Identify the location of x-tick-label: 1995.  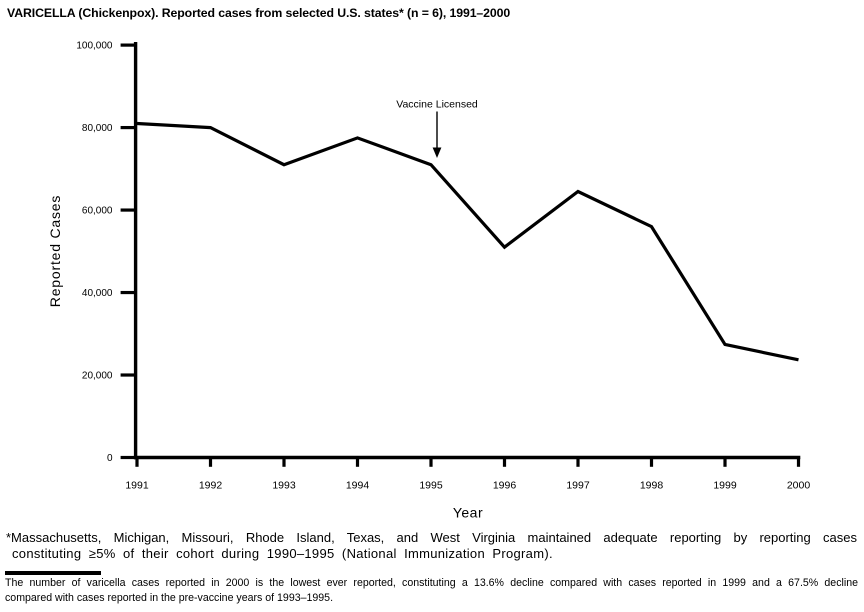
(431, 486).